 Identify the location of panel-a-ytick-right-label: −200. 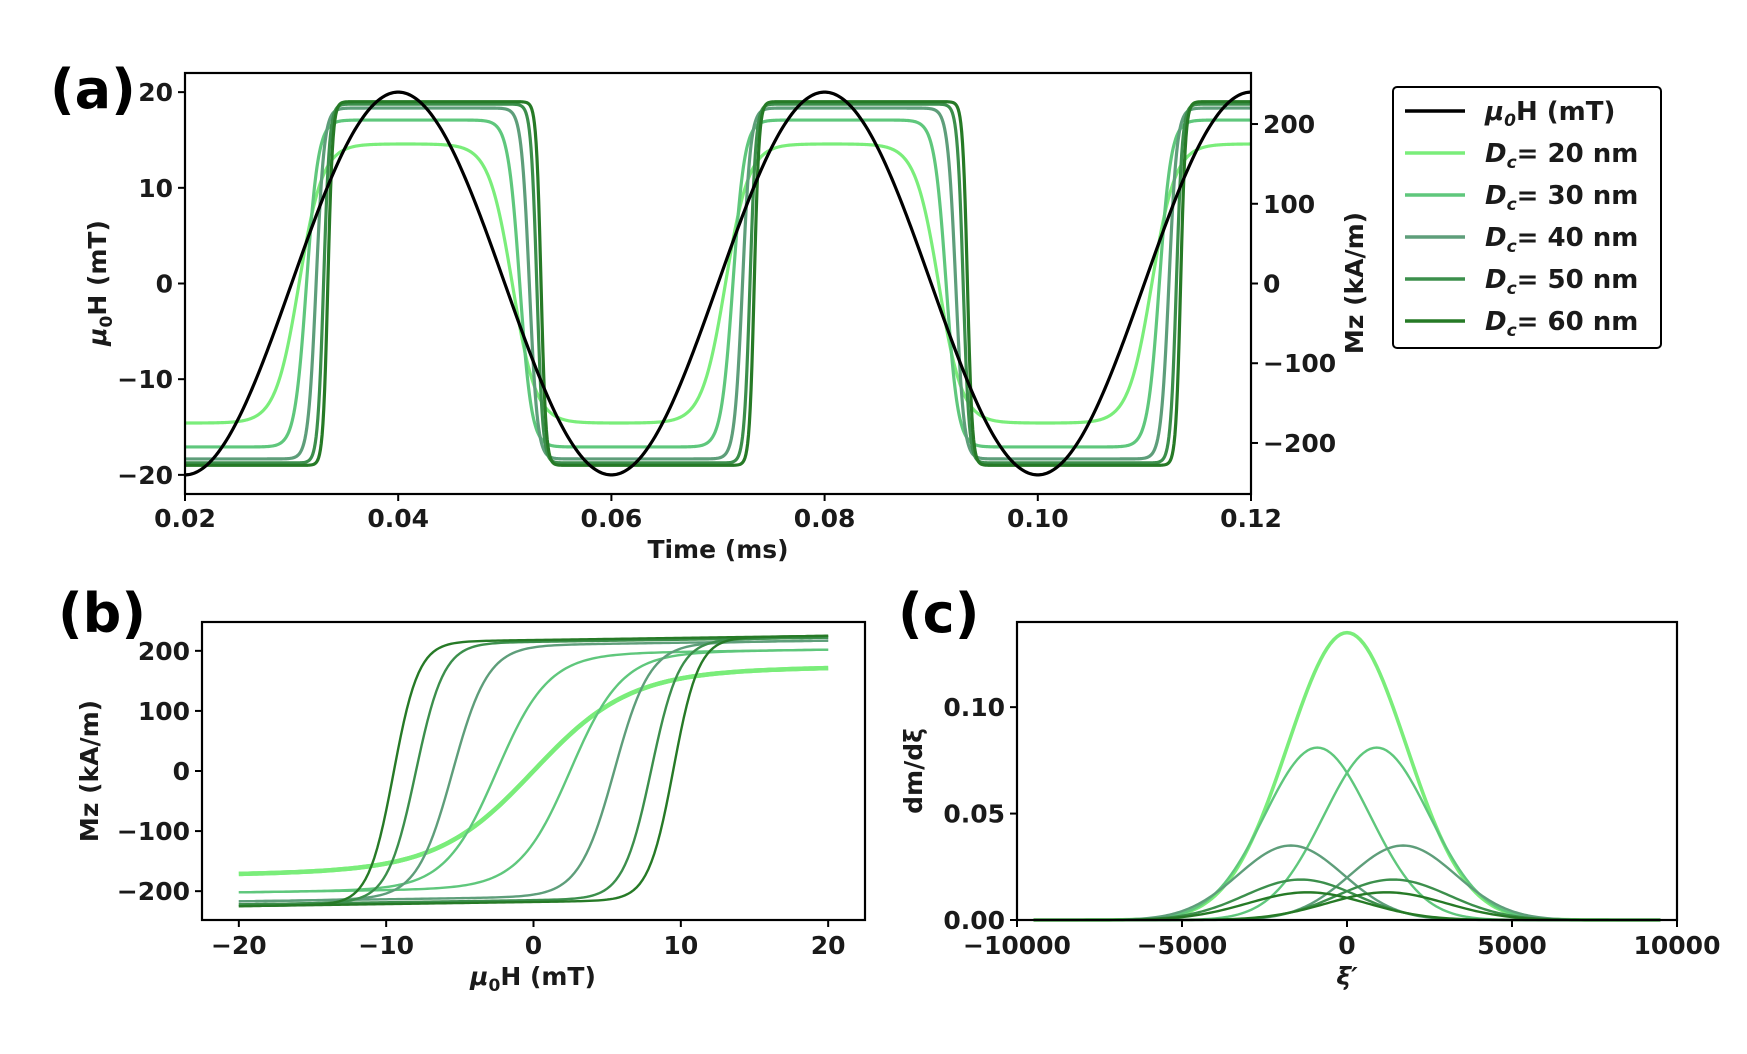
(1299, 443).